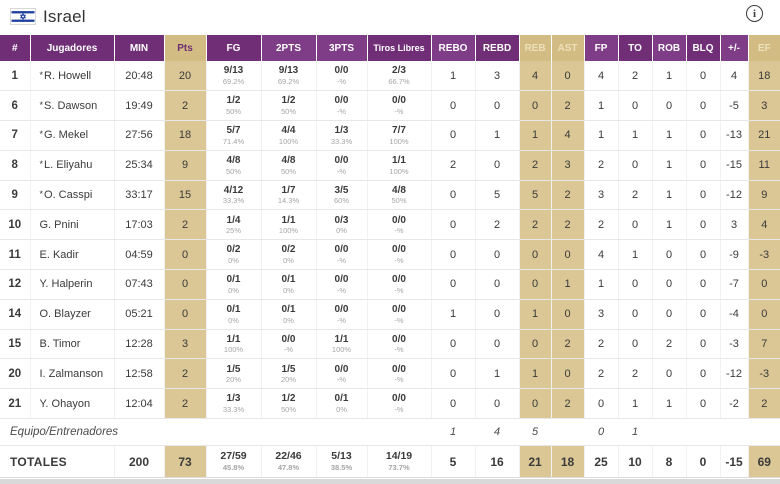  What do you see at coordinates (734, 225) in the screenshot?
I see `cell-pm: 3` at bounding box center [734, 225].